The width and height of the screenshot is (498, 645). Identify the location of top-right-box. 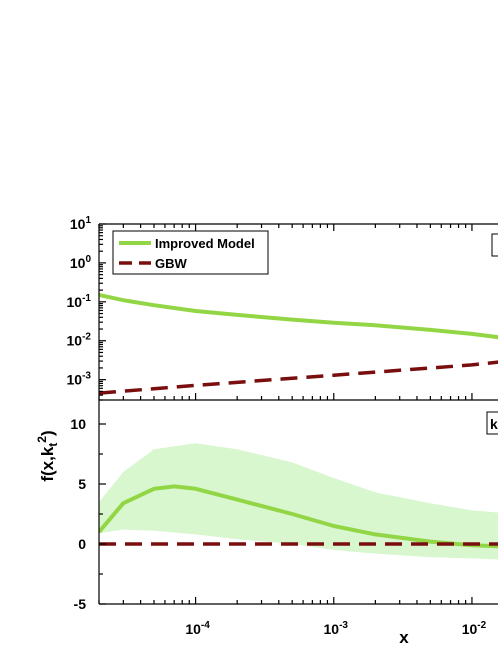
(494, 245).